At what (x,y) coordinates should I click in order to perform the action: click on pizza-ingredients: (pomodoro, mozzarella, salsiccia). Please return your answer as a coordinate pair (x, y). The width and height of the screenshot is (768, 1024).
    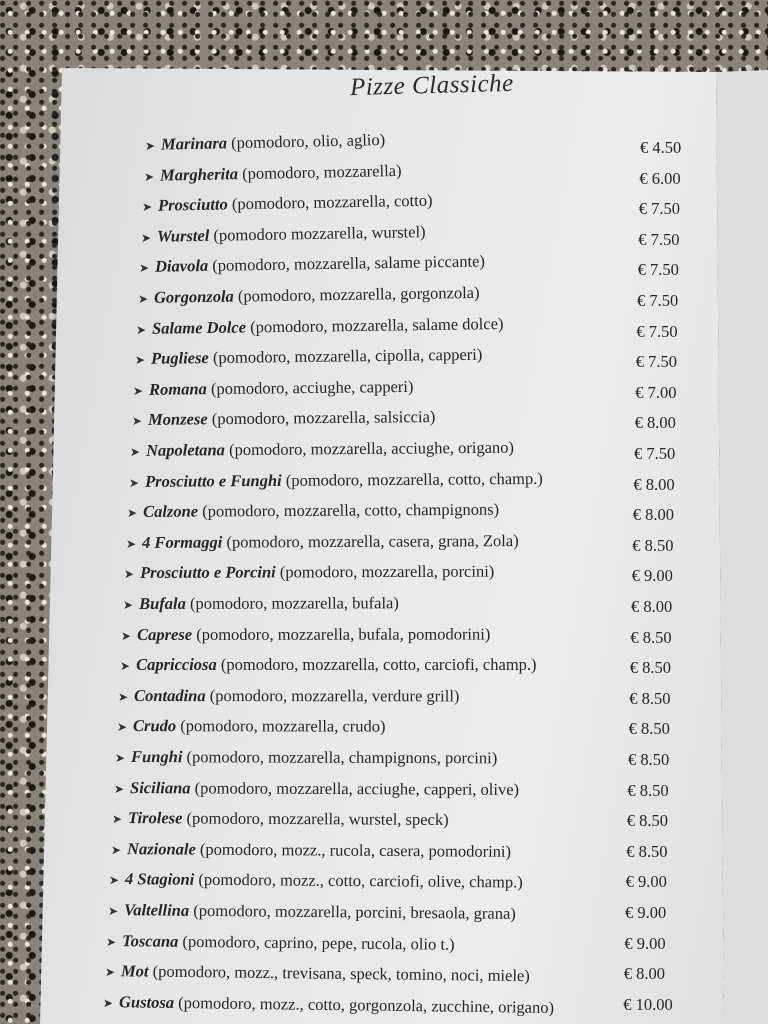
    Looking at the image, I should click on (323, 418).